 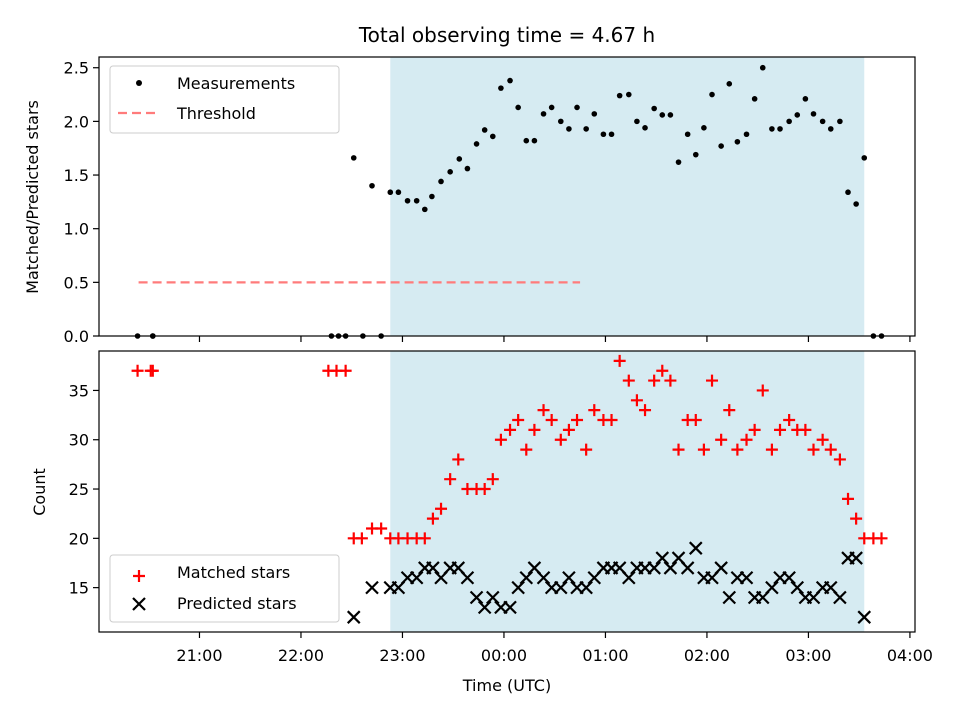 I want to click on x-axis-label: Time (UTC), so click(x=506, y=685).